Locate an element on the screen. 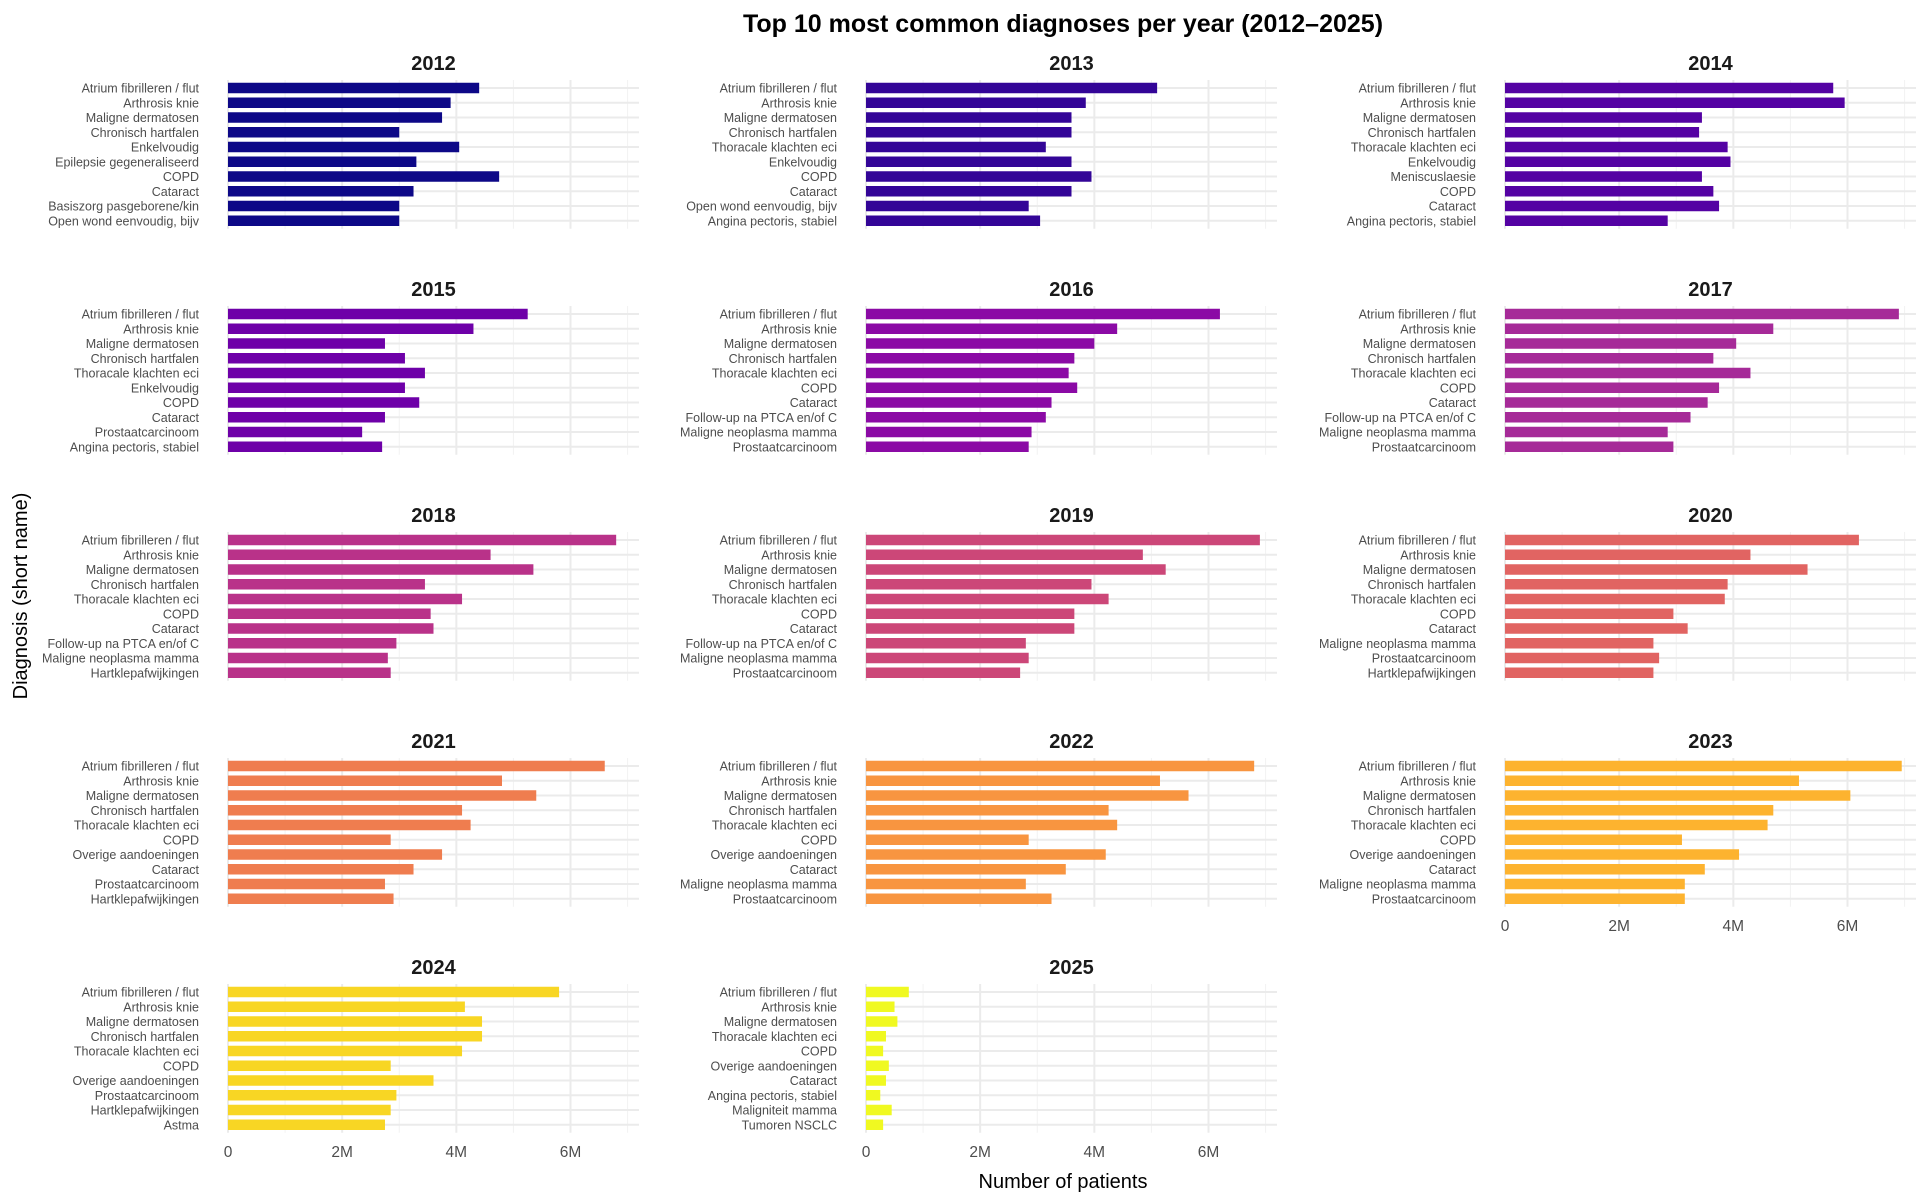 The height and width of the screenshot is (1200, 1920). facet-title: 2024 is located at coordinates (433, 968).